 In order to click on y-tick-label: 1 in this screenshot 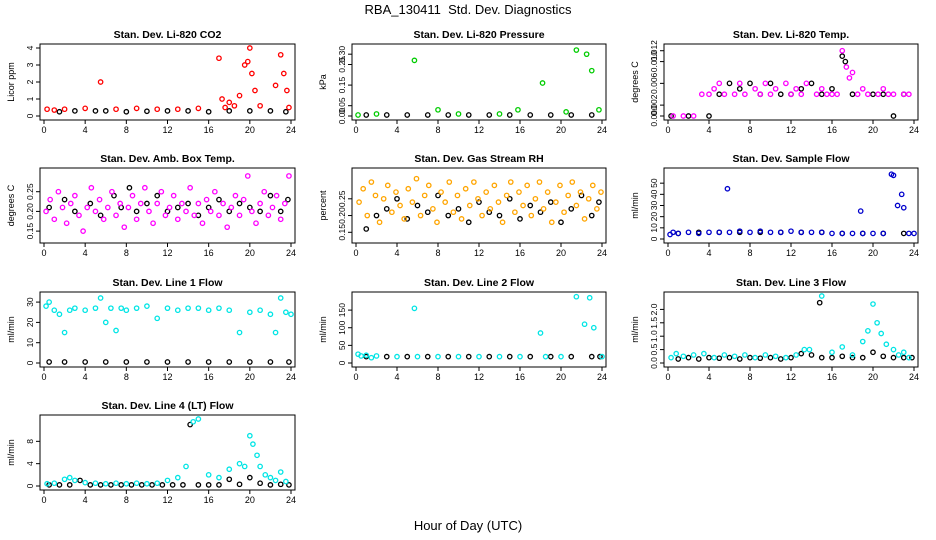, I will do `click(30, 98)`.